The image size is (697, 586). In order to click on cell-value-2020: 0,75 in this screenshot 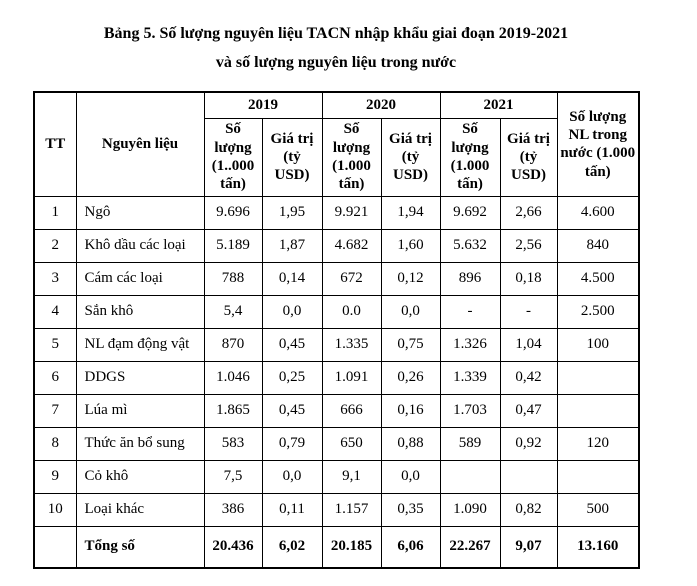, I will do `click(410, 344)`.